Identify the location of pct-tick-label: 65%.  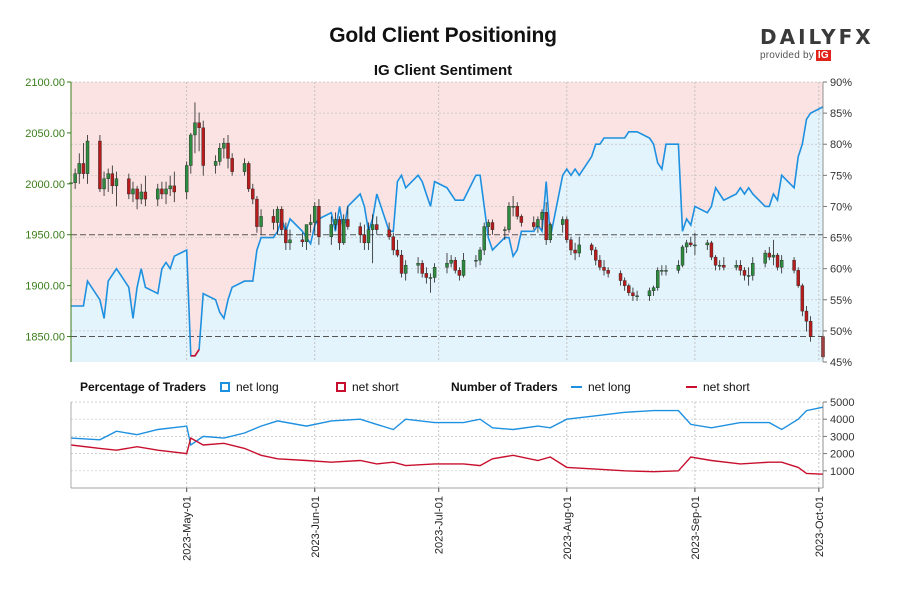
(841, 239).